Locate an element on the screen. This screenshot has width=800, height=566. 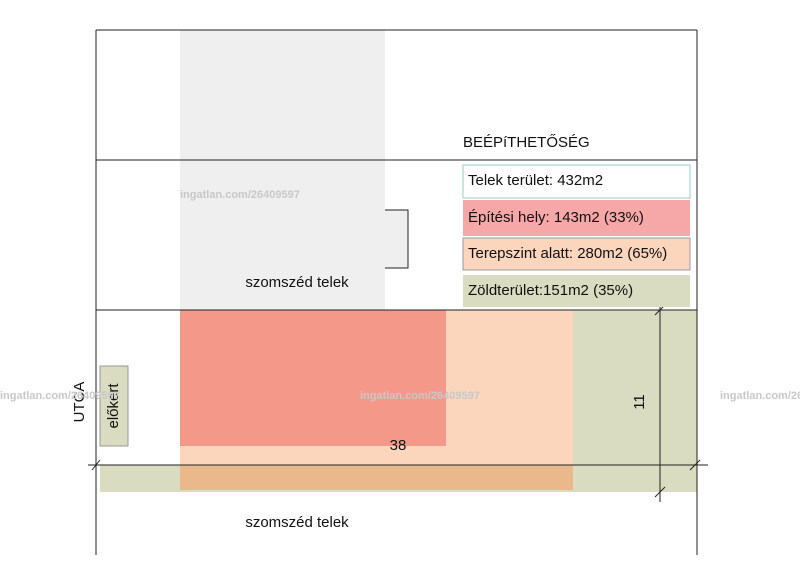
front-yard-box is located at coordinates (114, 406).